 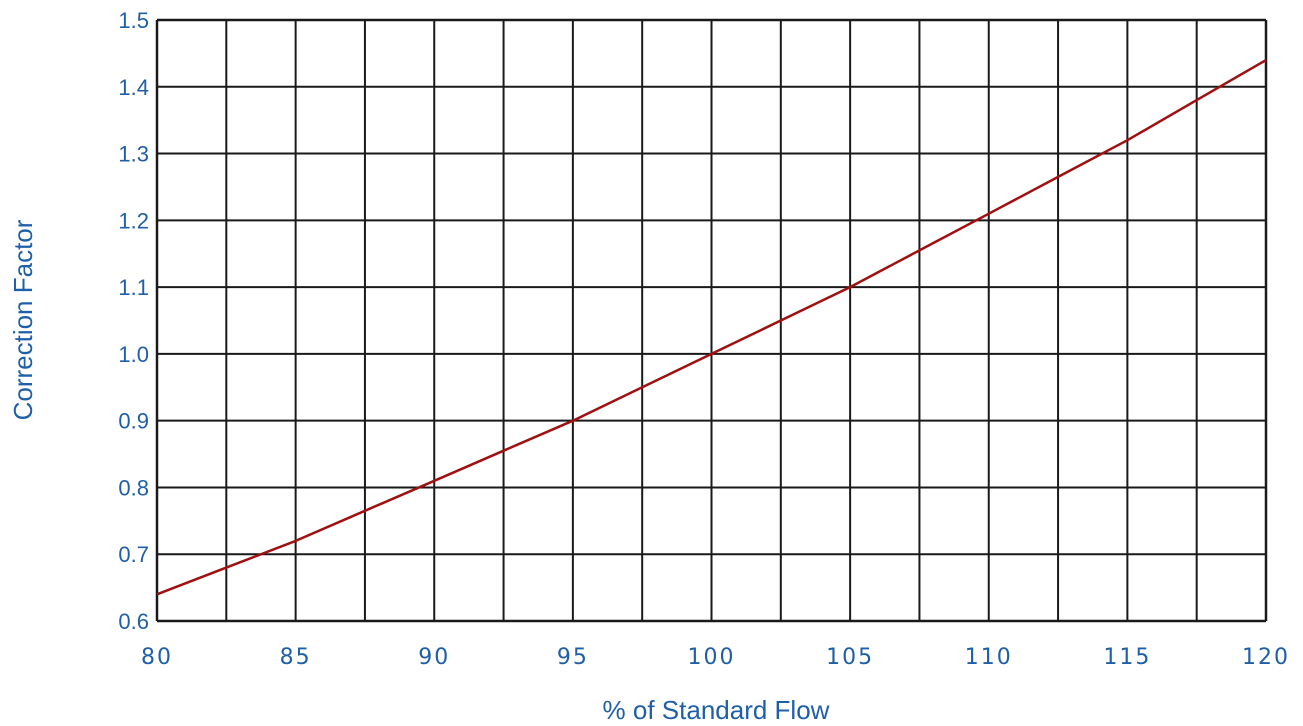 What do you see at coordinates (1266, 657) in the screenshot?
I see `x-tick-label: 120` at bounding box center [1266, 657].